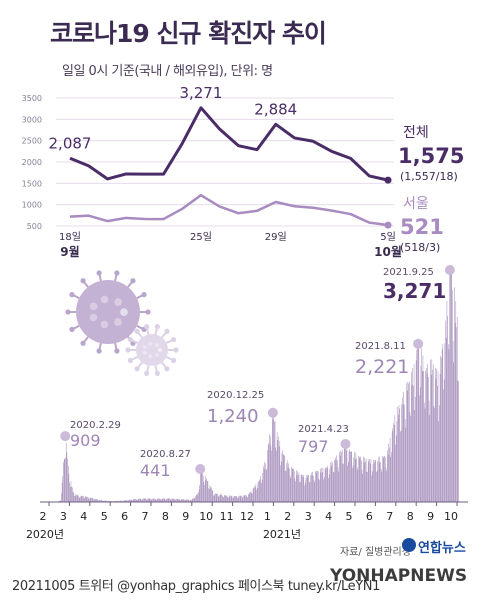 This screenshot has width=499, height=608. Describe the element at coordinates (380, 346) in the screenshot. I see `annotation-date: 2021.8.11` at that location.